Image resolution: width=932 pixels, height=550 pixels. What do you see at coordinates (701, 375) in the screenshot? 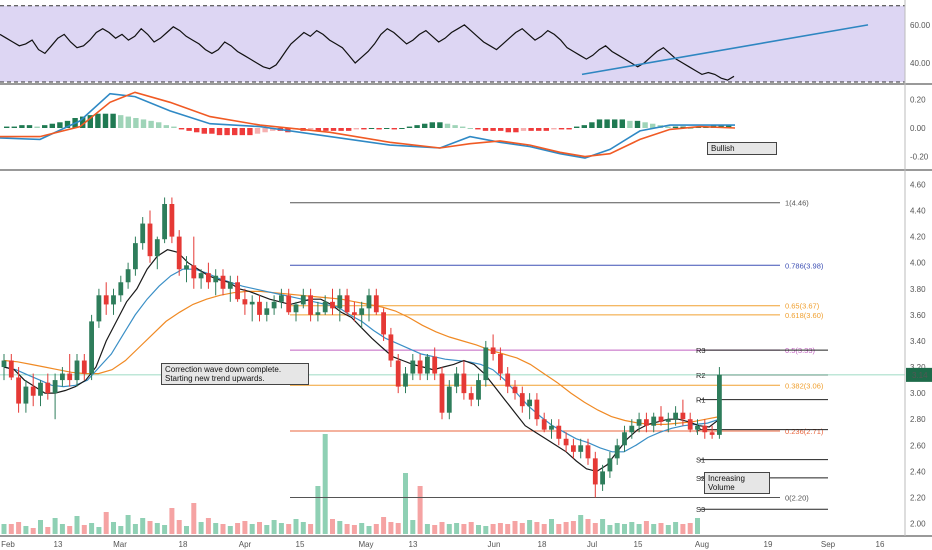
I see `pivot-label: R2` at bounding box center [701, 375].